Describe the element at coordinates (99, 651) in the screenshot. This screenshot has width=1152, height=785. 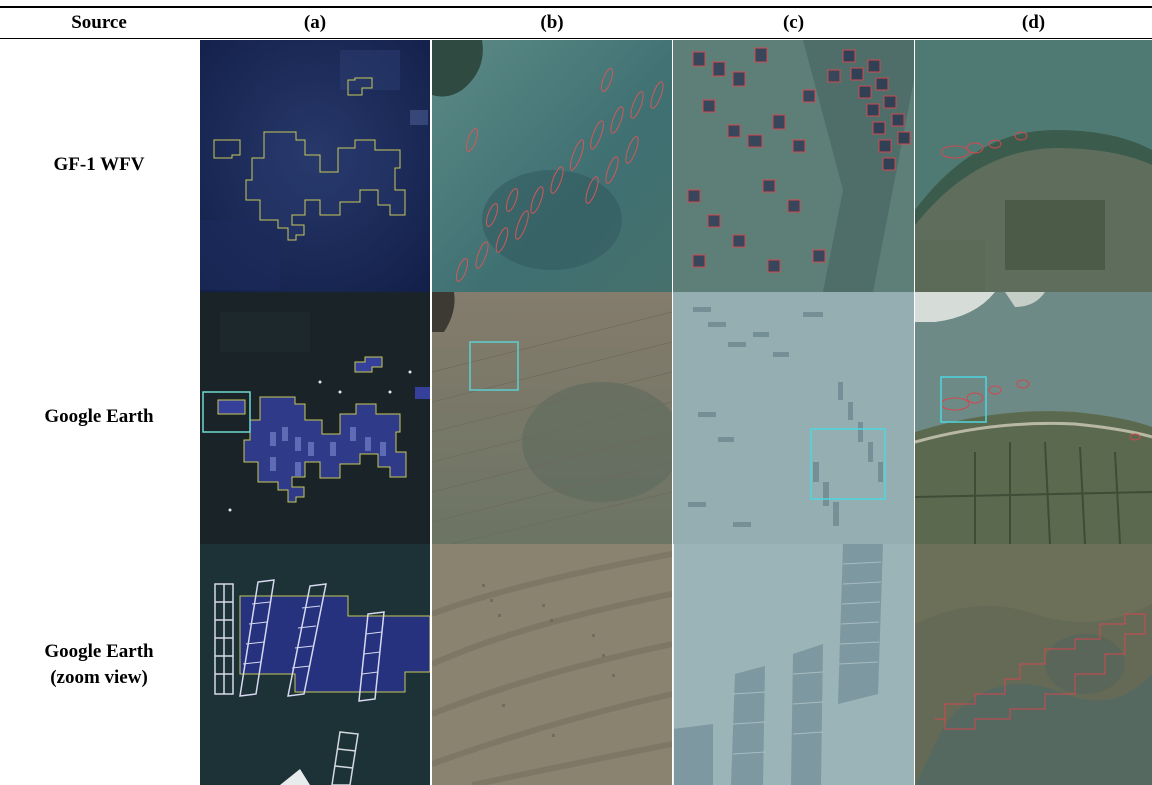
I see `row-label-zoom-line1: Google Earth` at that location.